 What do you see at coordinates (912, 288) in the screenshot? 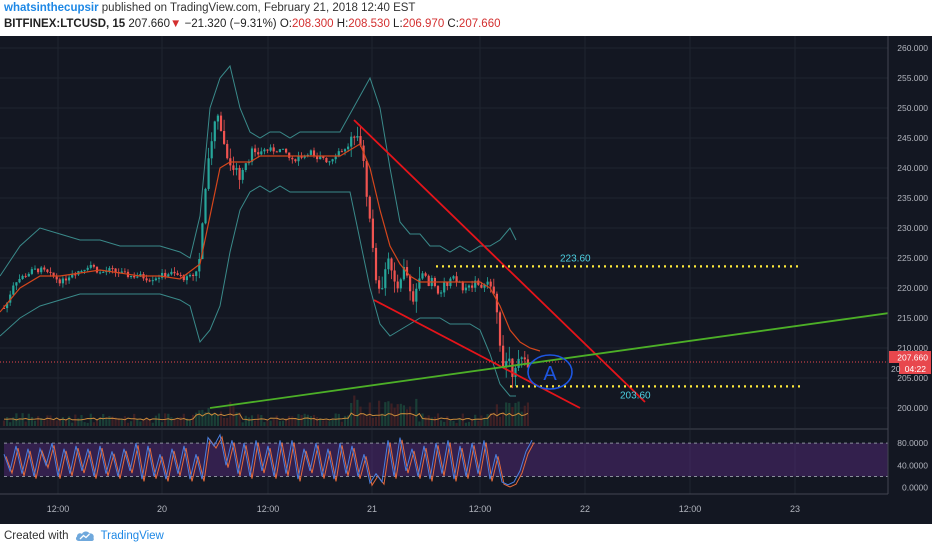
I see `price-tick-label: 220.000` at bounding box center [912, 288].